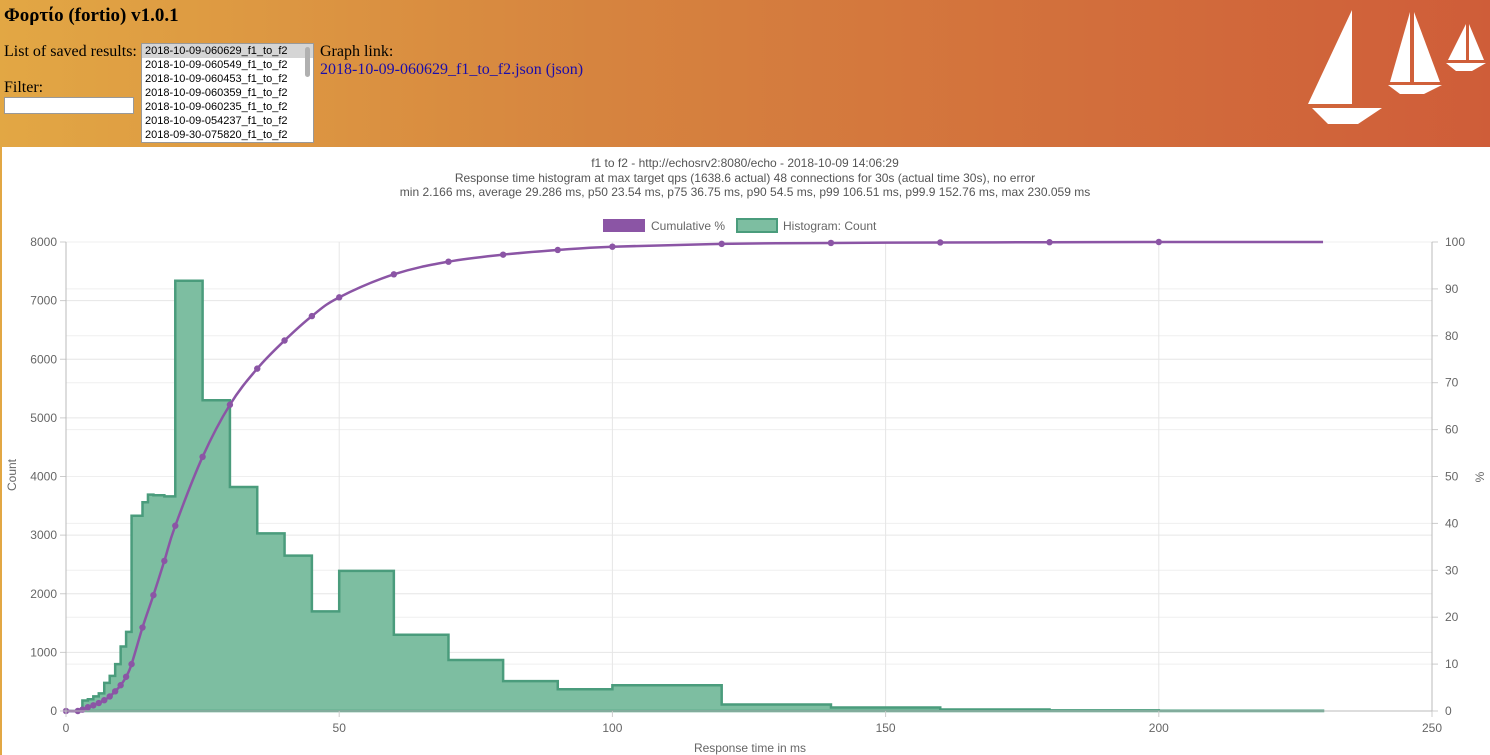 The width and height of the screenshot is (1490, 755). I want to click on tick-label-y-right: 80, so click(1452, 336).